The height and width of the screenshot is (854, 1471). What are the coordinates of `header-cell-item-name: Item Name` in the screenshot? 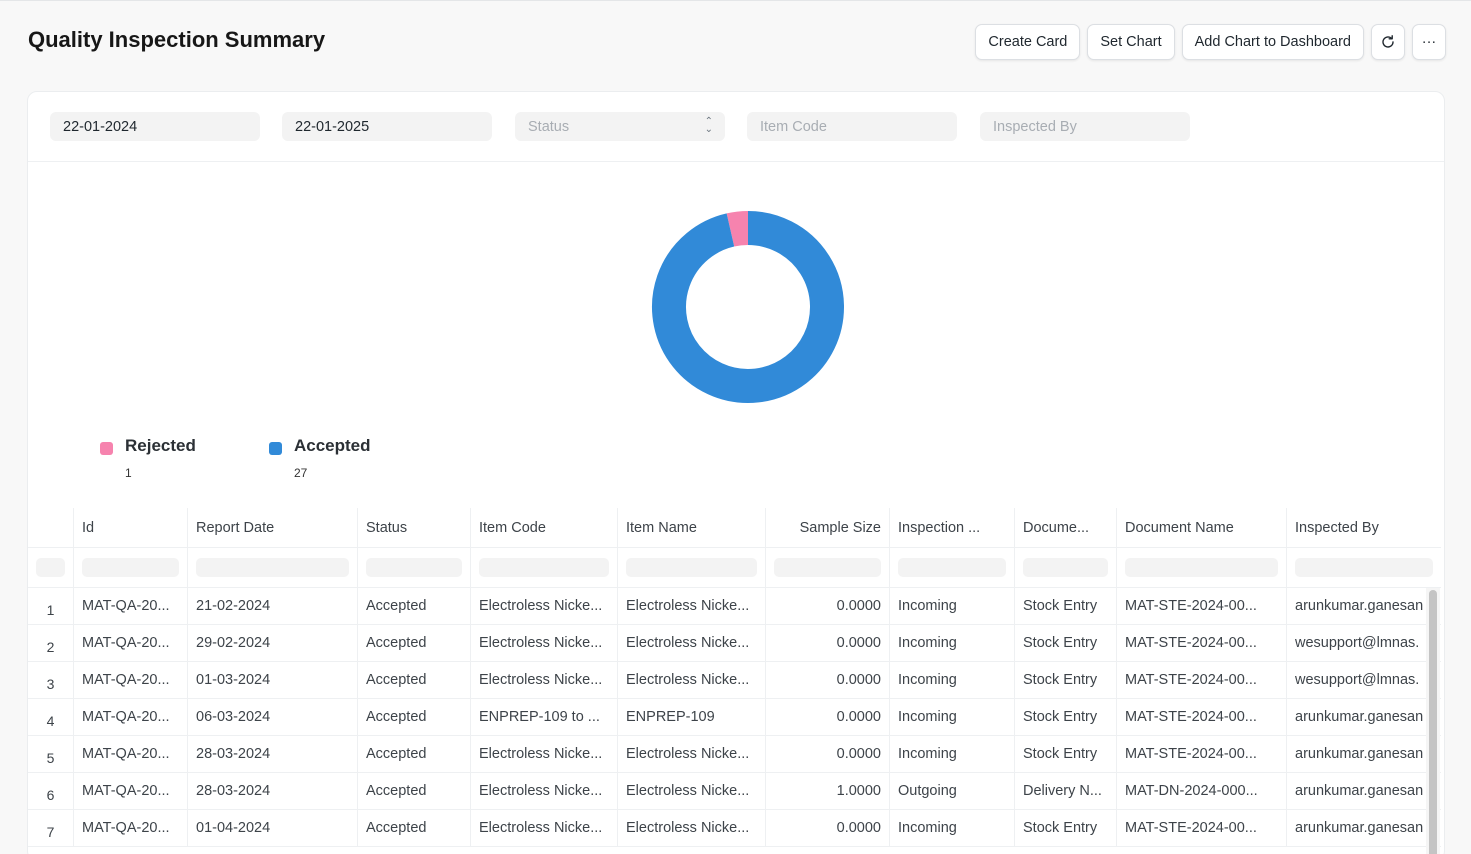 It's located at (692, 527).